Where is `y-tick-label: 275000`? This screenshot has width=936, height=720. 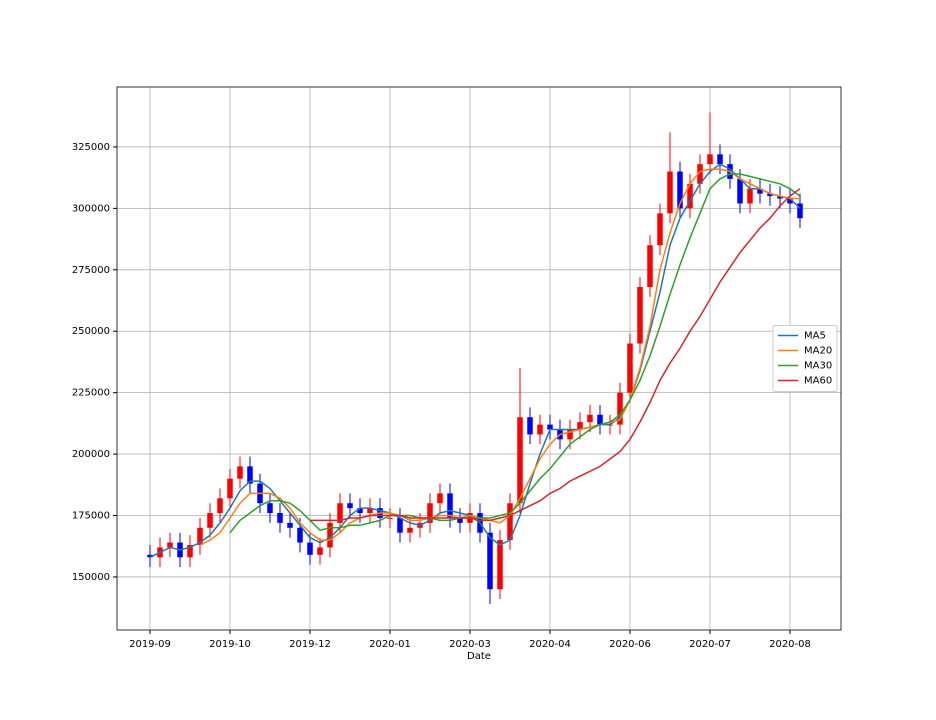
y-tick-label: 275000 is located at coordinates (91, 270).